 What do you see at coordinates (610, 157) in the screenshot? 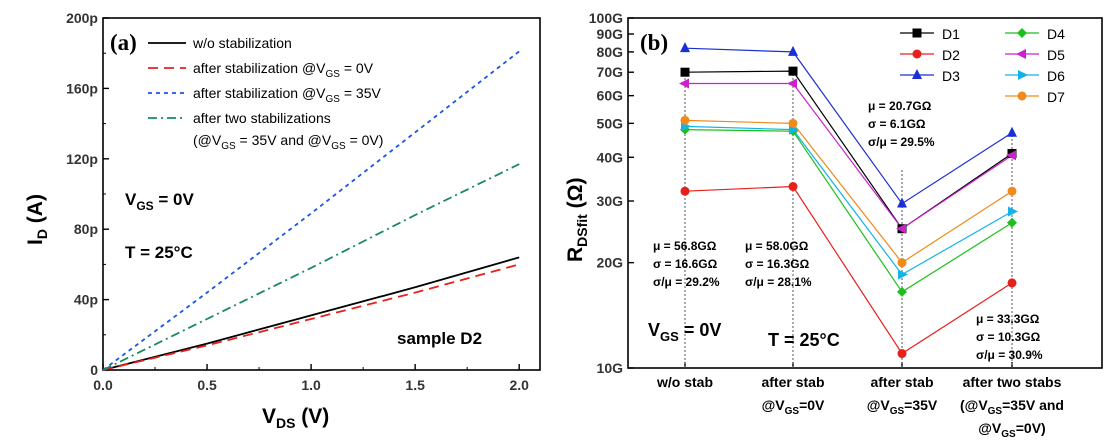
I see `y-tick-label: 40G` at bounding box center [610, 157].